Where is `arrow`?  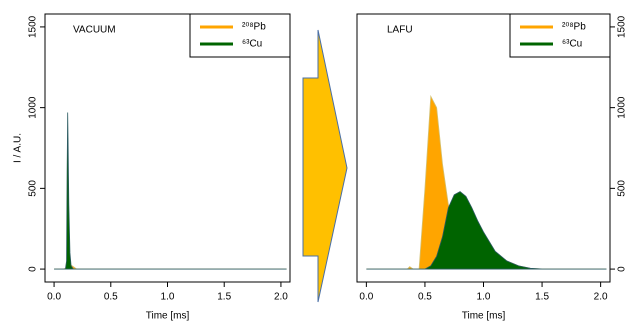
arrow is located at coordinates (325, 166).